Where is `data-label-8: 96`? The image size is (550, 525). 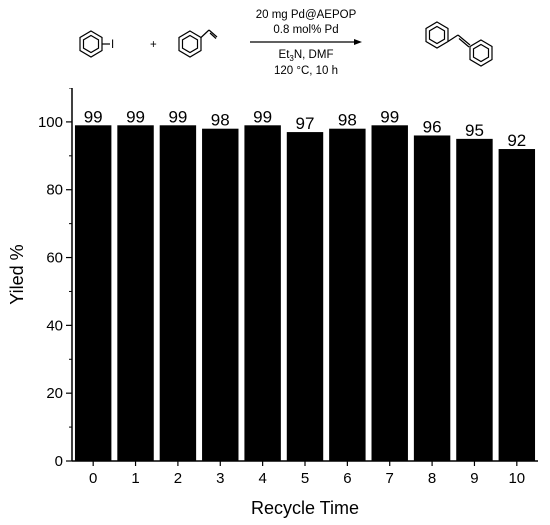
data-label-8: 96 is located at coordinates (432, 126).